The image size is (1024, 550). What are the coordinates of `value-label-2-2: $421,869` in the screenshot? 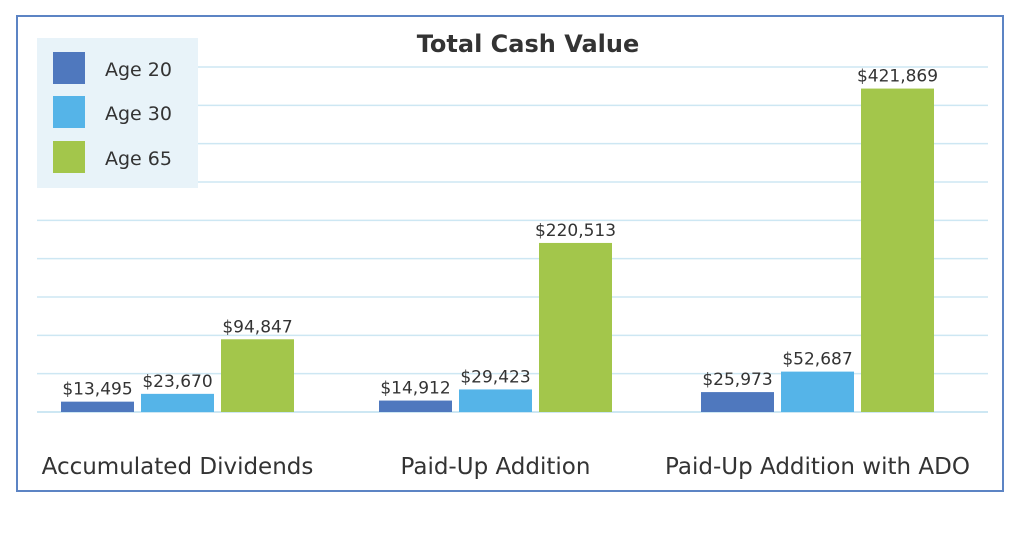 It's located at (897, 77).